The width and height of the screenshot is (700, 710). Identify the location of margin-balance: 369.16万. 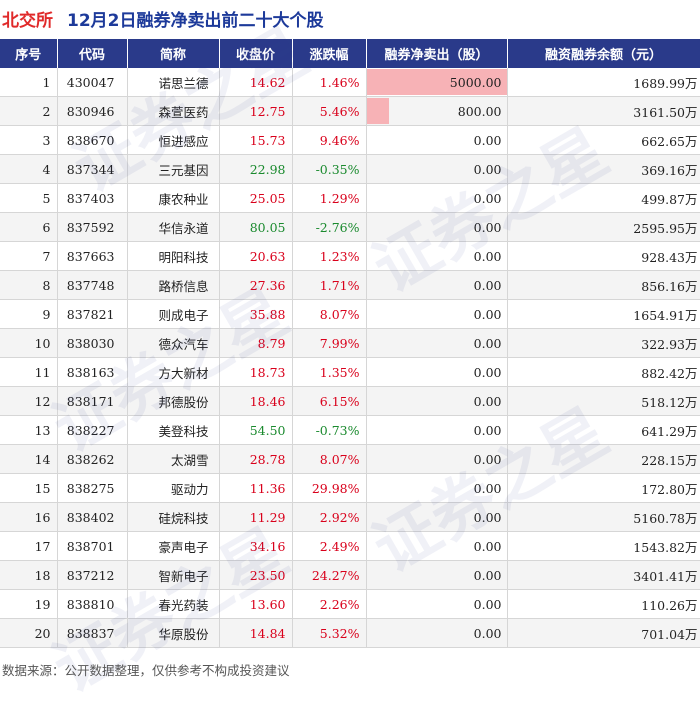
(603, 169).